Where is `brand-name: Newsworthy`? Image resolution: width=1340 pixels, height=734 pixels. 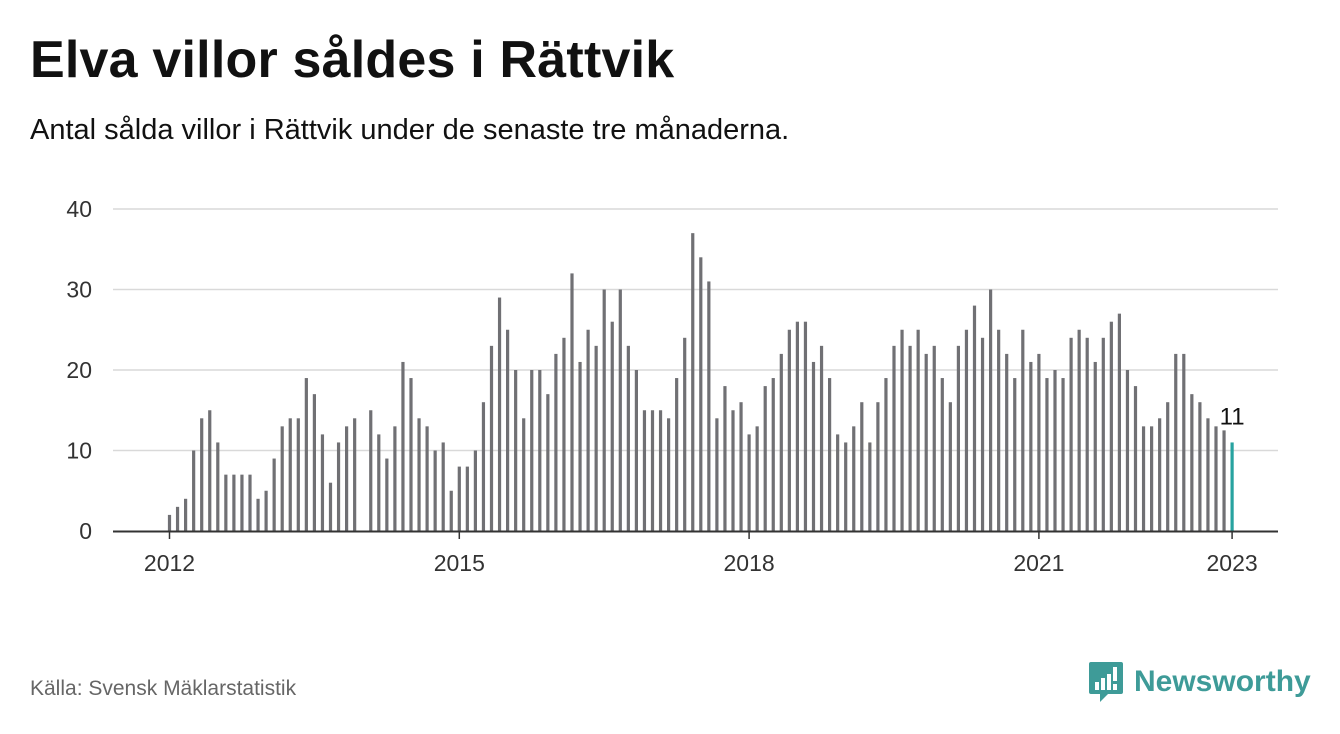 brand-name: Newsworthy is located at coordinates (1222, 681).